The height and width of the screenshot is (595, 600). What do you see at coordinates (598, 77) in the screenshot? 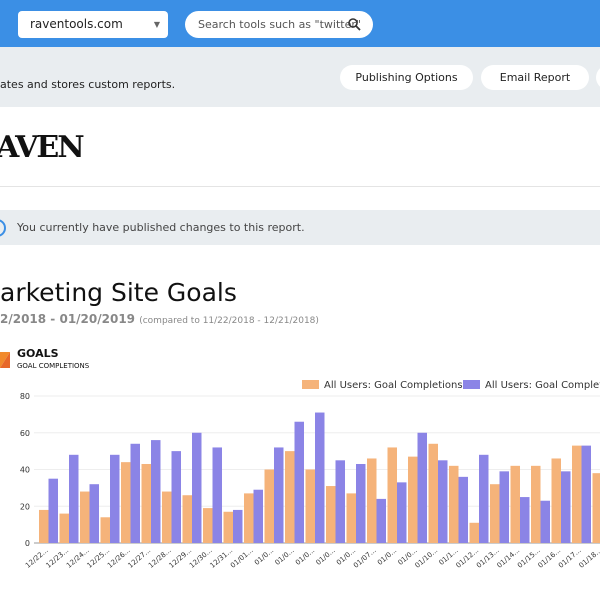
I see `button` at bounding box center [598, 77].